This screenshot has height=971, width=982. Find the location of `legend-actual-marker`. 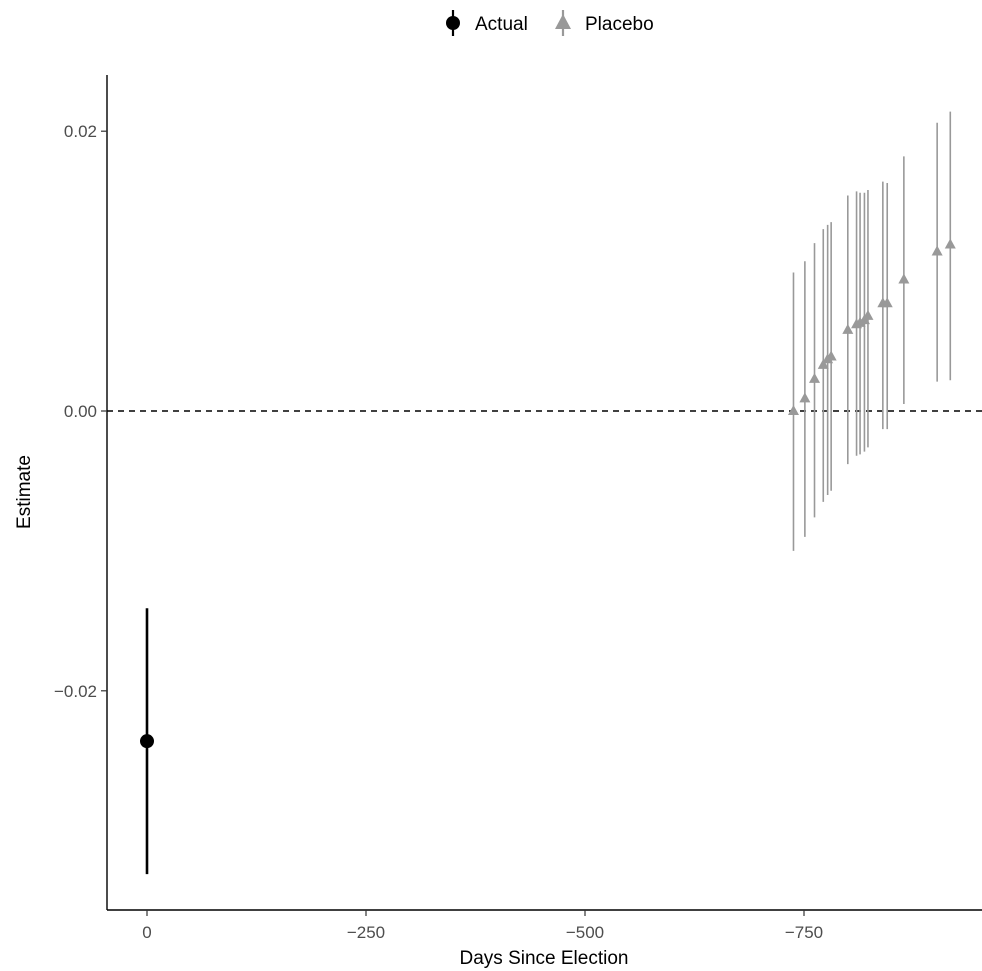

legend-actual-marker is located at coordinates (453, 23).